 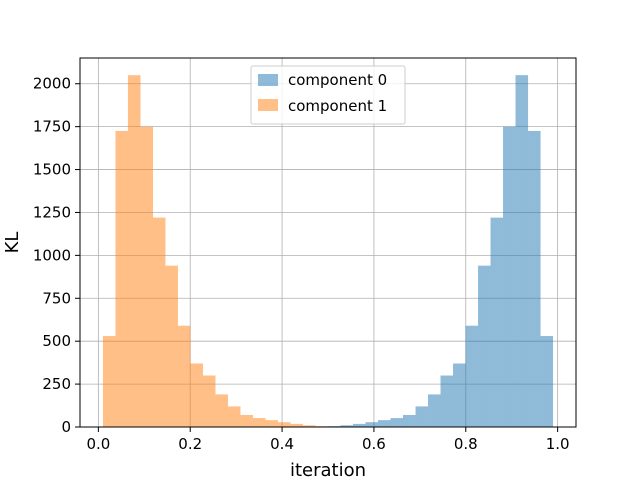 I want to click on y-tick-label: 1500, so click(x=52, y=170).